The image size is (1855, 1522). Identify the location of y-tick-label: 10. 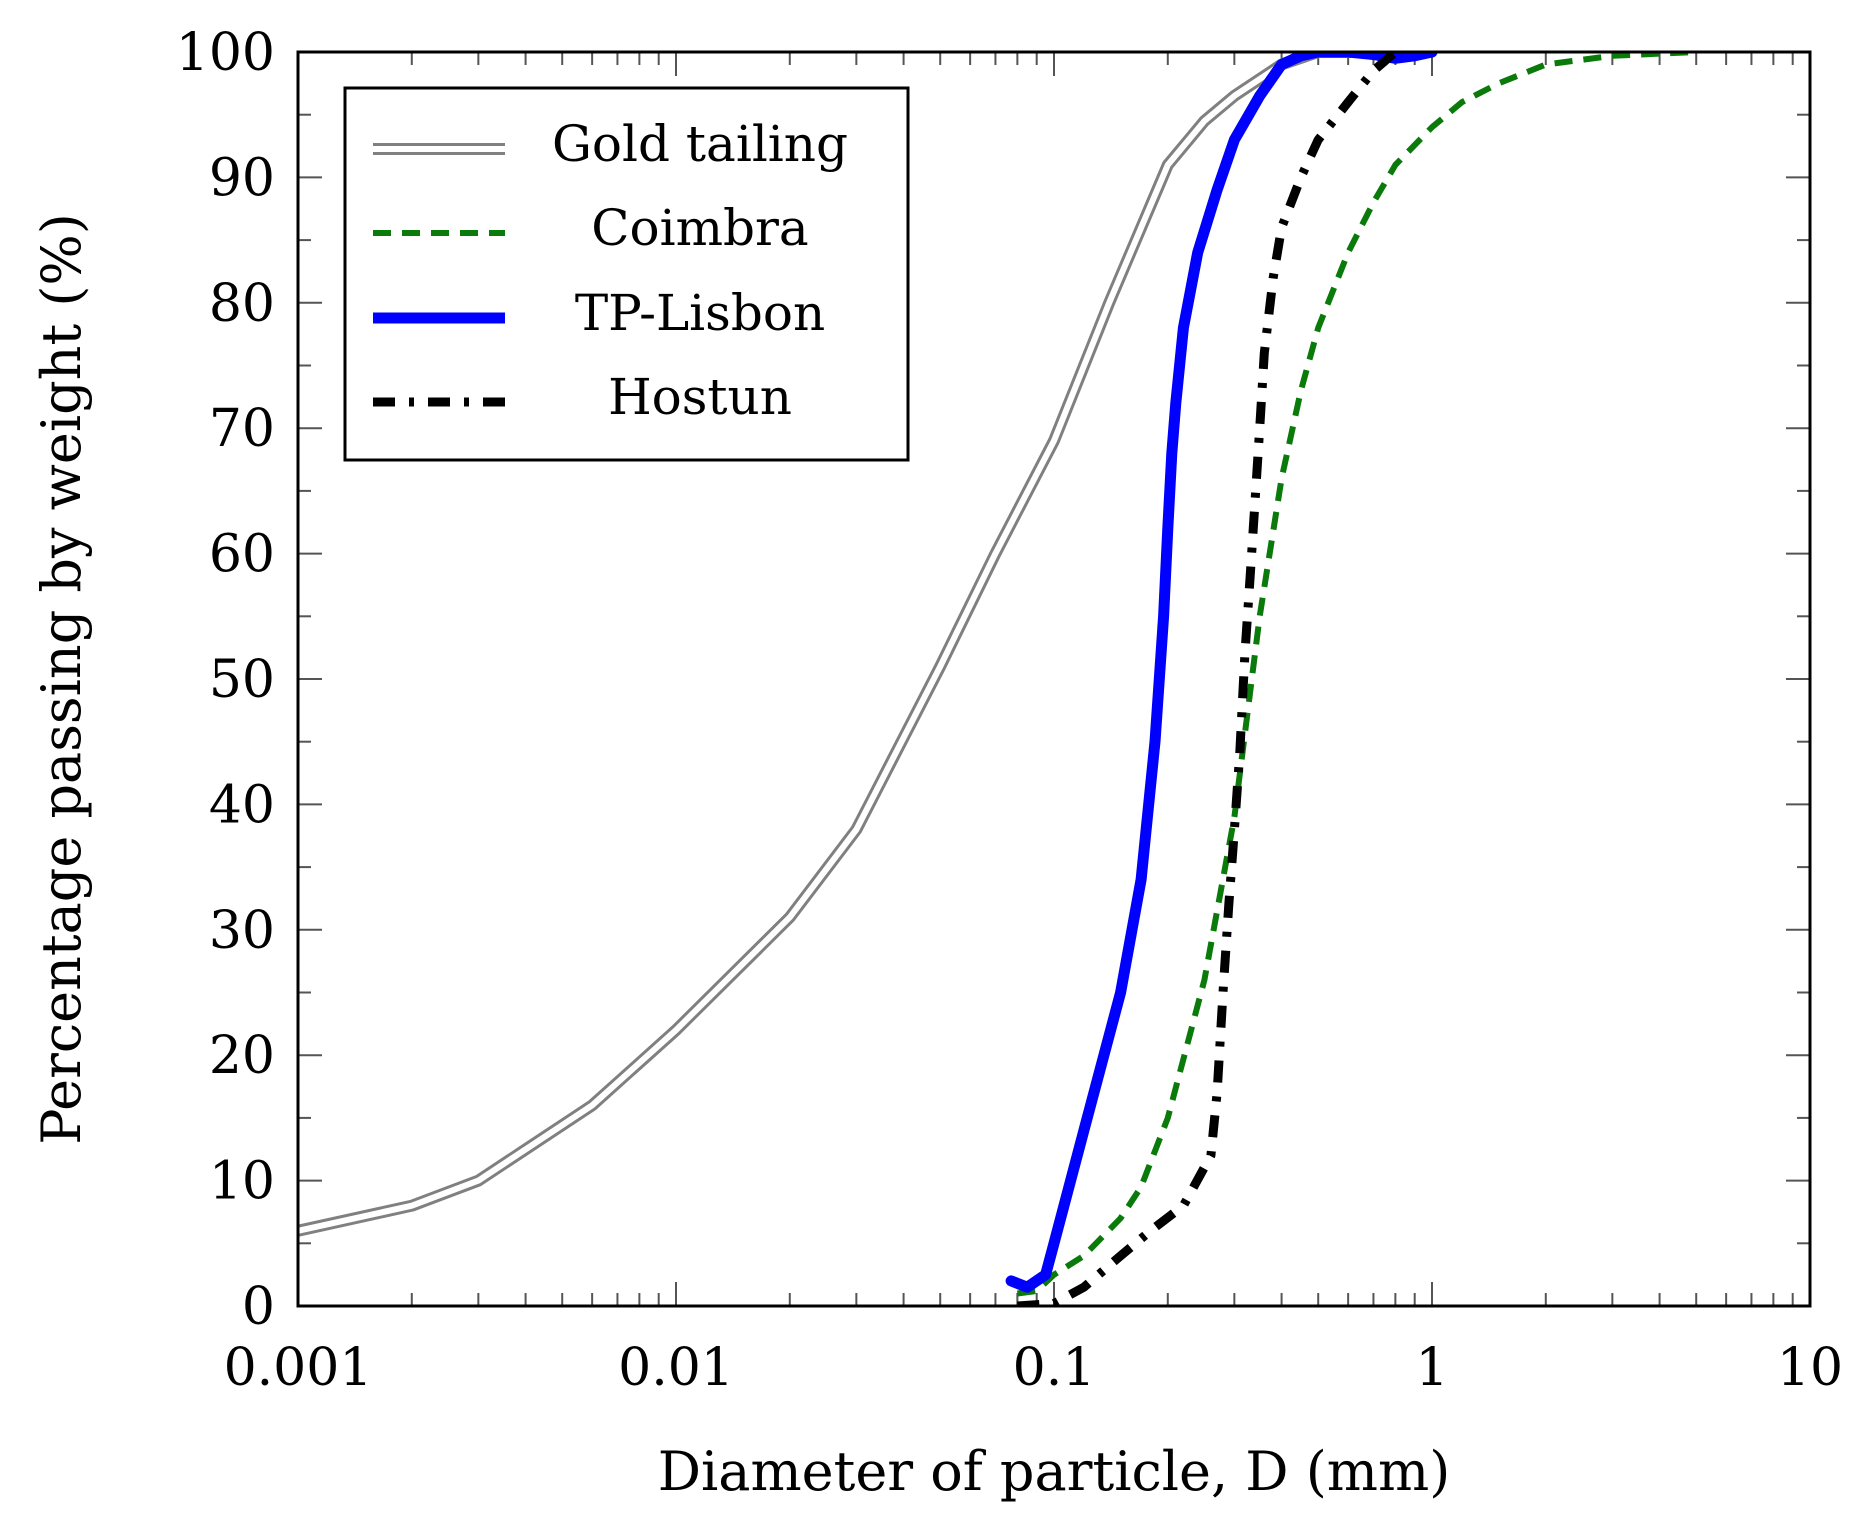
(242, 1182).